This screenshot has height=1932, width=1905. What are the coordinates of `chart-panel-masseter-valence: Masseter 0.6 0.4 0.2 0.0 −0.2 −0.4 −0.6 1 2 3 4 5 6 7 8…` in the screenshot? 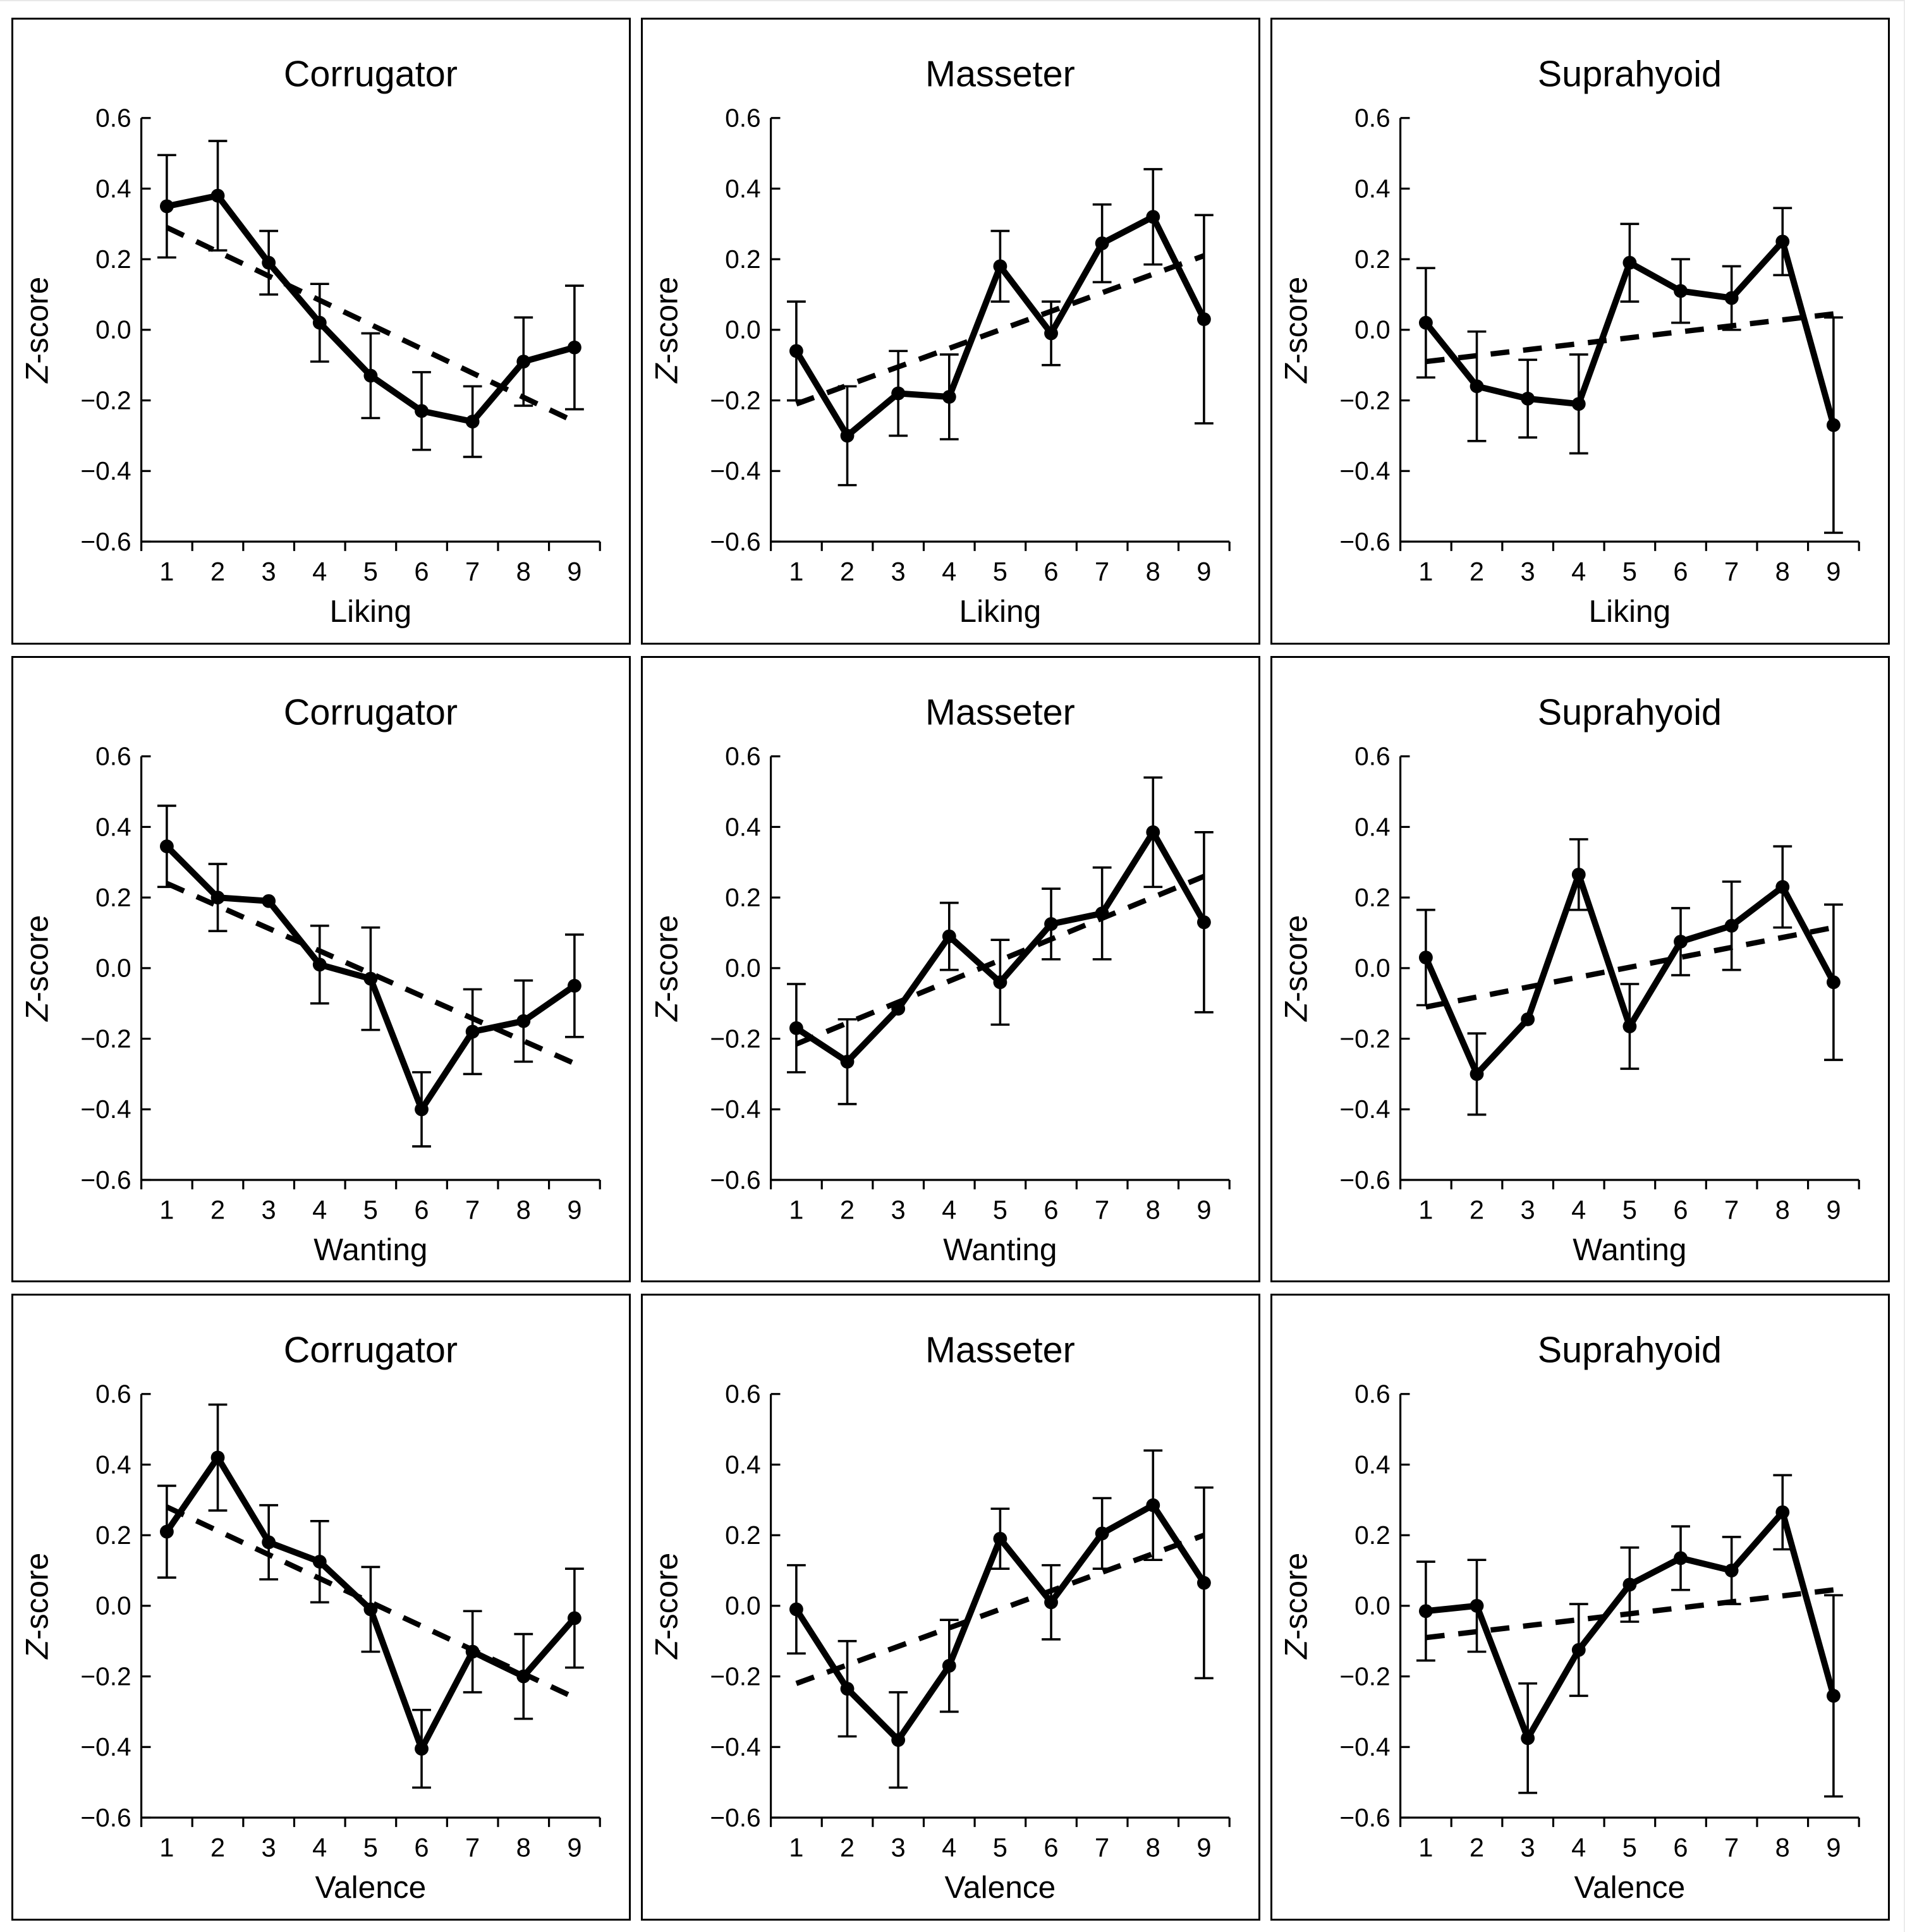 It's located at (950, 1607).